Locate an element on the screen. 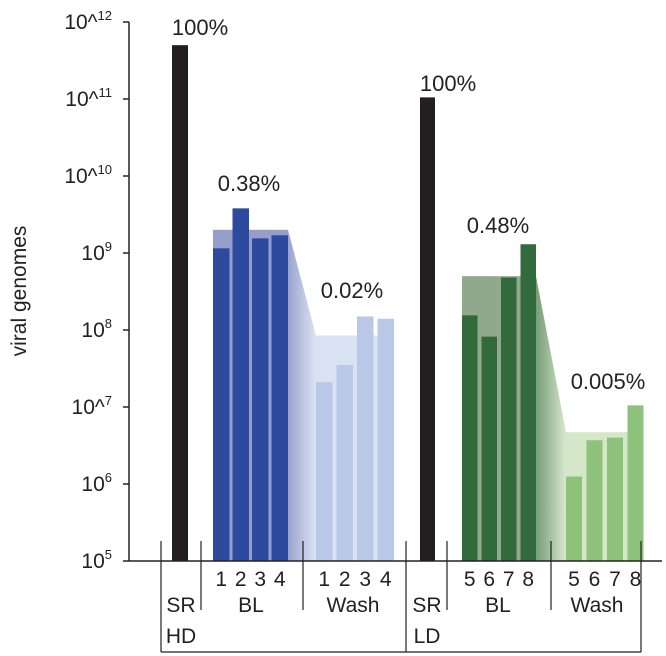 The image size is (666, 656). y-tick-exponent: 5 is located at coordinates (108, 554).